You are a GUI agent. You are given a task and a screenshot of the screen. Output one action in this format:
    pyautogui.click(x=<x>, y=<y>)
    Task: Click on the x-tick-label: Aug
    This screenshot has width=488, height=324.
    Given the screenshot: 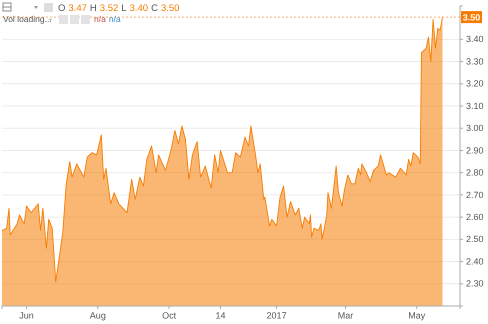 What is the action you would take?
    pyautogui.click(x=98, y=315)
    